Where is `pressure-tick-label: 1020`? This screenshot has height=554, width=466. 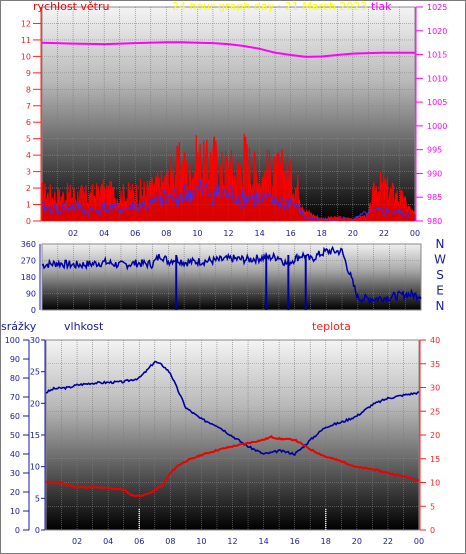 pressure-tick-label: 1020 is located at coordinates (437, 31).